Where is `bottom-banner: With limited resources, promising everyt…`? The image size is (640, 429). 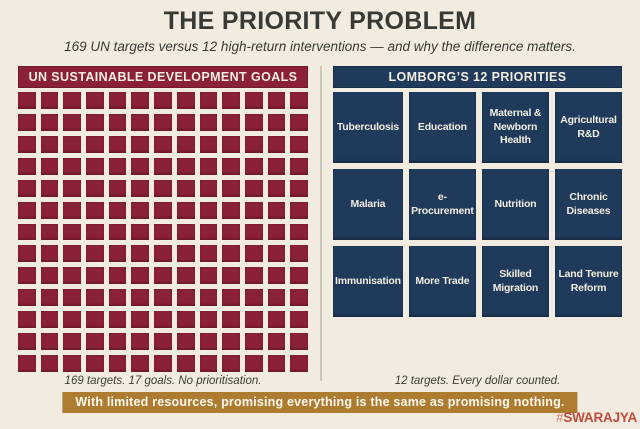
bottom-banner: With limited resources, promising everyt… is located at coordinates (320, 402).